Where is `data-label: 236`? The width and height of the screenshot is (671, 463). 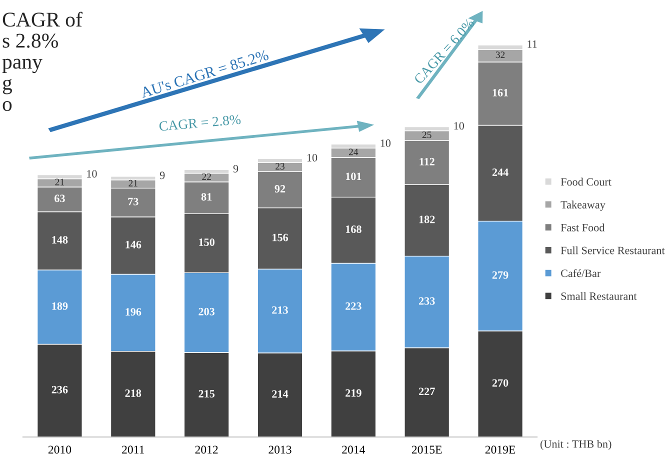
data-label: 236 is located at coordinates (60, 390).